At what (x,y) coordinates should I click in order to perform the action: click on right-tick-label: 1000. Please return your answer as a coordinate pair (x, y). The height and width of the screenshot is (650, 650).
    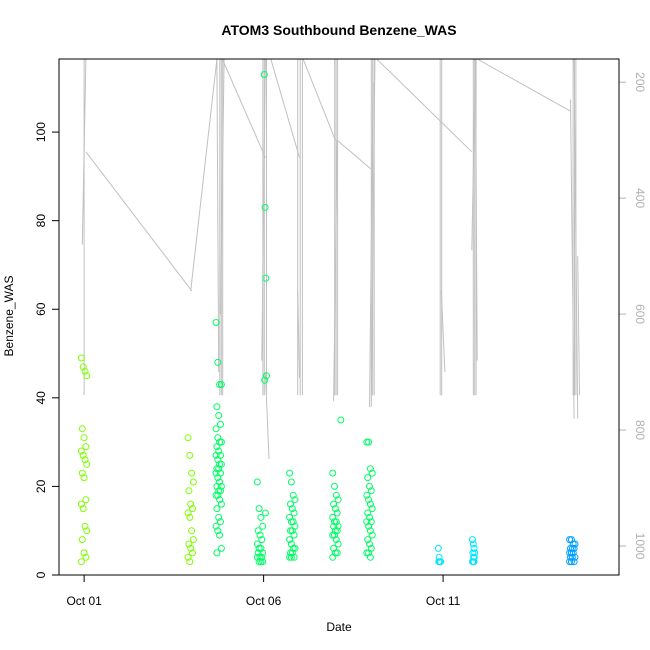
    Looking at the image, I should click on (640, 546).